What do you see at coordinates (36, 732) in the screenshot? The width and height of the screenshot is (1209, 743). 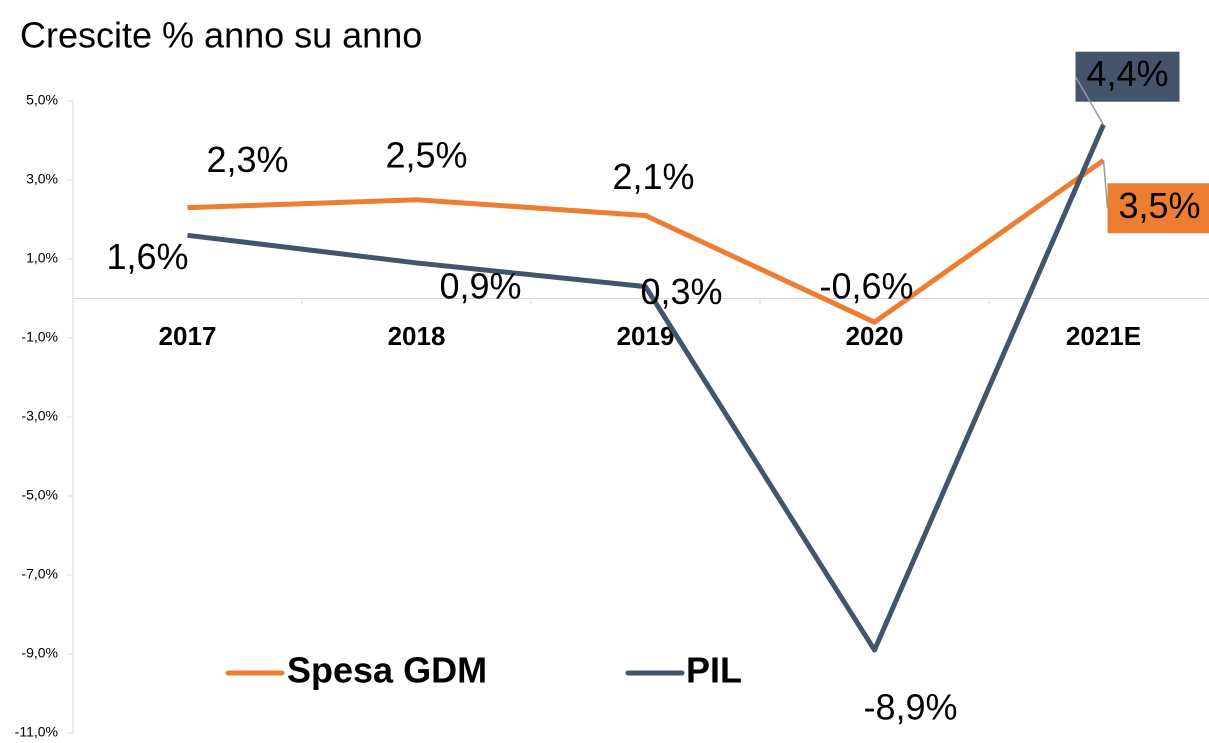 I see `y-tick-label: -11,0%` at bounding box center [36, 732].